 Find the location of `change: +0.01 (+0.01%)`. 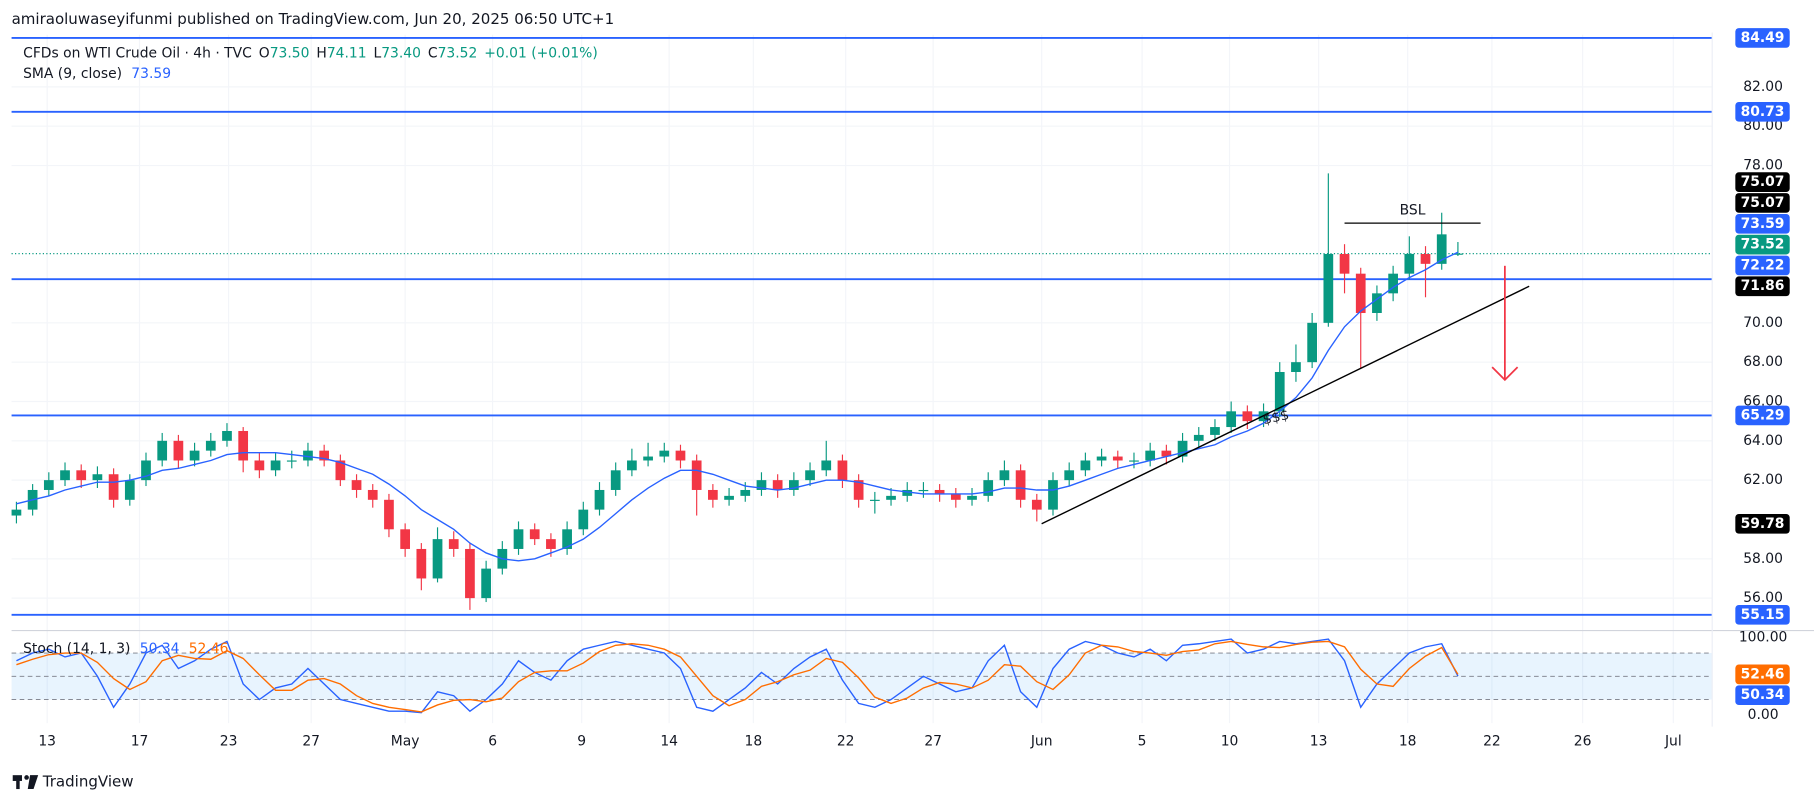

change: +0.01 (+0.01%) is located at coordinates (540, 53).